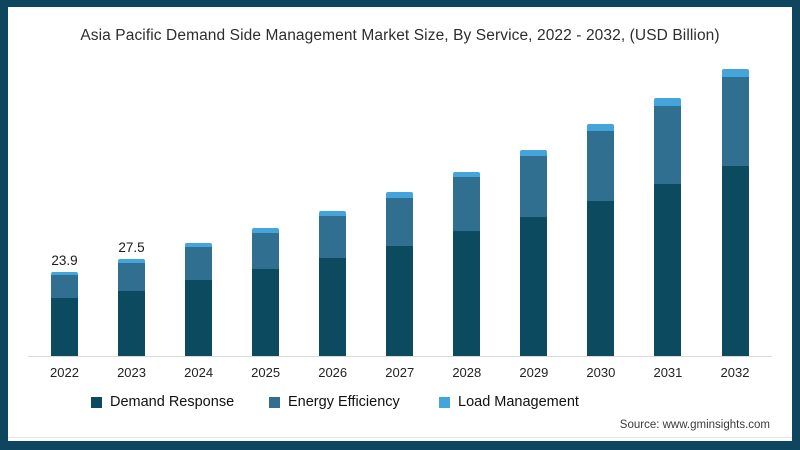 The image size is (800, 450). What do you see at coordinates (274, 402) in the screenshot?
I see `energy-efficiency-swatch-icon` at bounding box center [274, 402].